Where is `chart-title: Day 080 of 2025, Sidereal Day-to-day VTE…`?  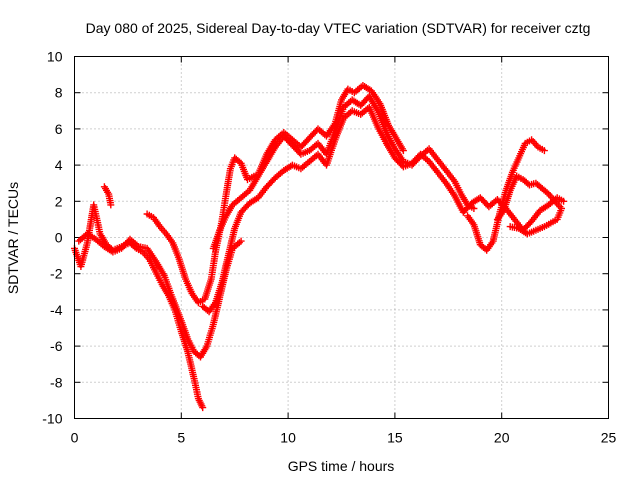
chart-title: Day 080 of 2025, Sidereal Day-to-day VTE… is located at coordinates (338, 28).